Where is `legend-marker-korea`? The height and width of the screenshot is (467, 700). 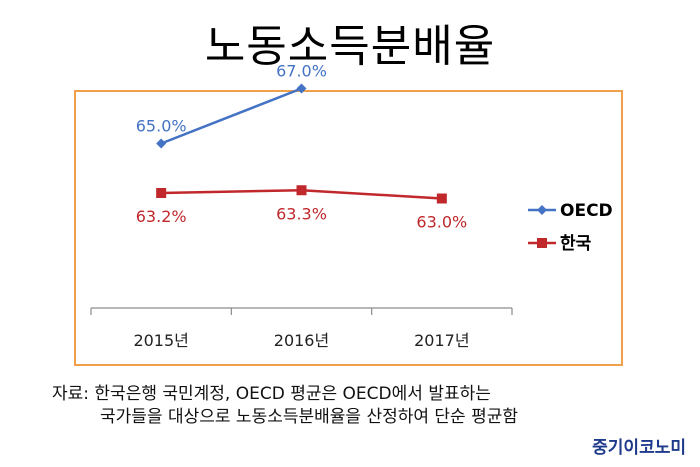 legend-marker-korea is located at coordinates (542, 243).